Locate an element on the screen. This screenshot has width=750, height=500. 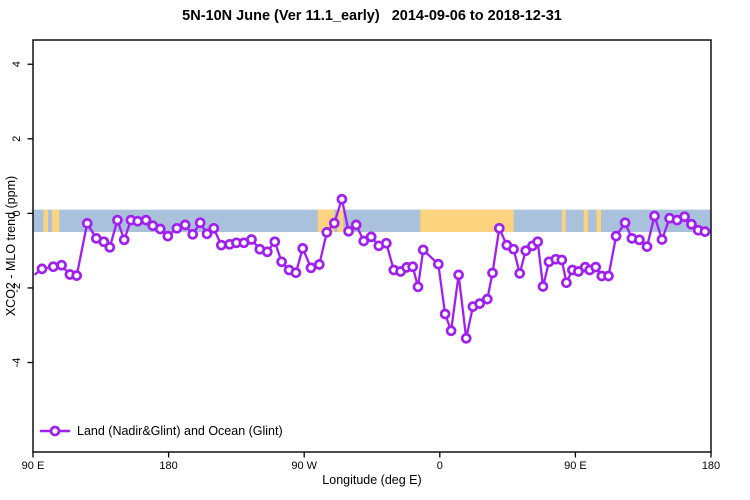
y-tick-label: 0 is located at coordinates (17, 213).